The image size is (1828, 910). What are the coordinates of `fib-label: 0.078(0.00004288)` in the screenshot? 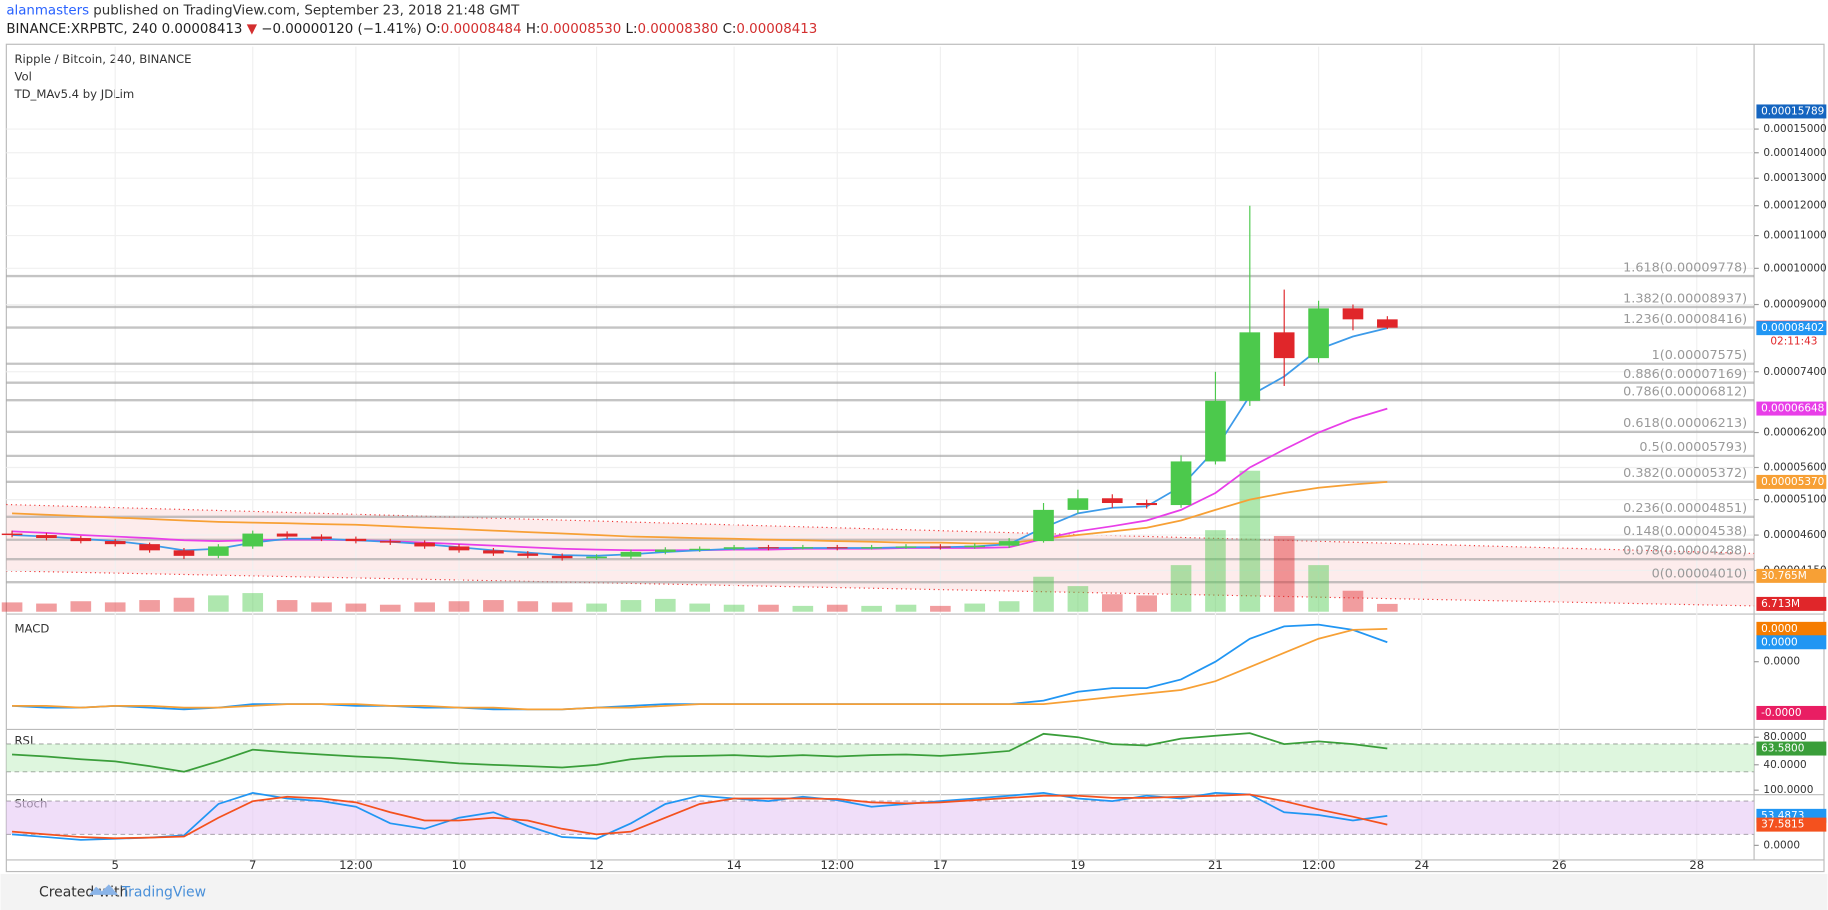 It's located at (1685, 551).